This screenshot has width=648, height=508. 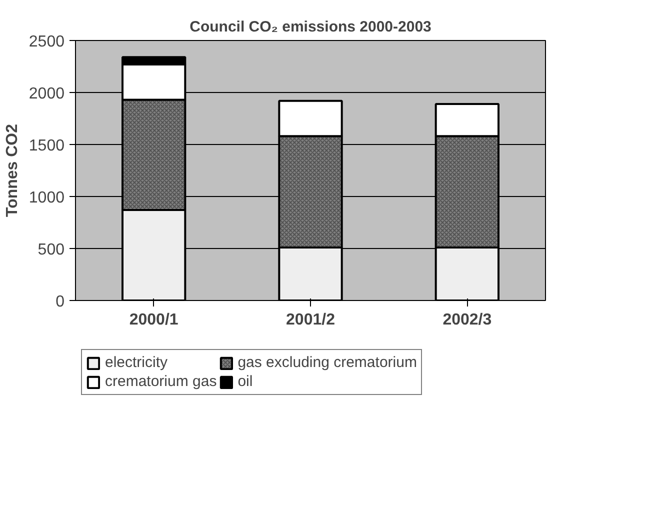 What do you see at coordinates (51, 250) in the screenshot?
I see `y-tick-label: 500` at bounding box center [51, 250].